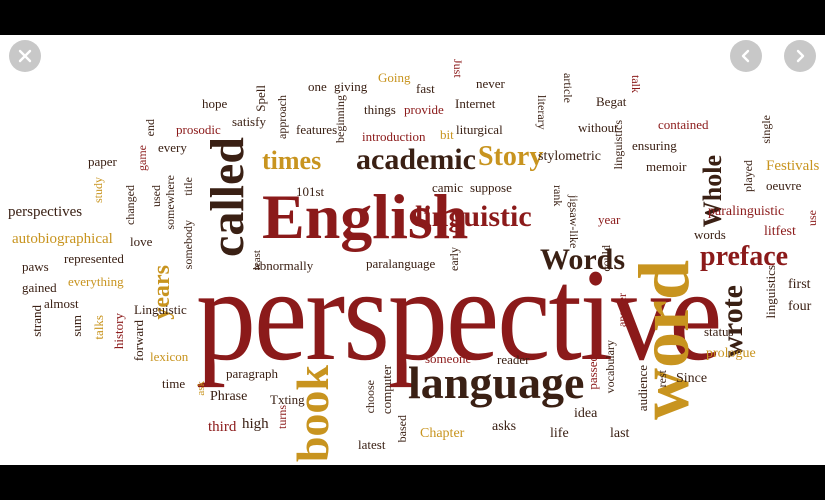  Describe the element at coordinates (284, 265) in the screenshot. I see `word-abnormally: abnormally` at that location.